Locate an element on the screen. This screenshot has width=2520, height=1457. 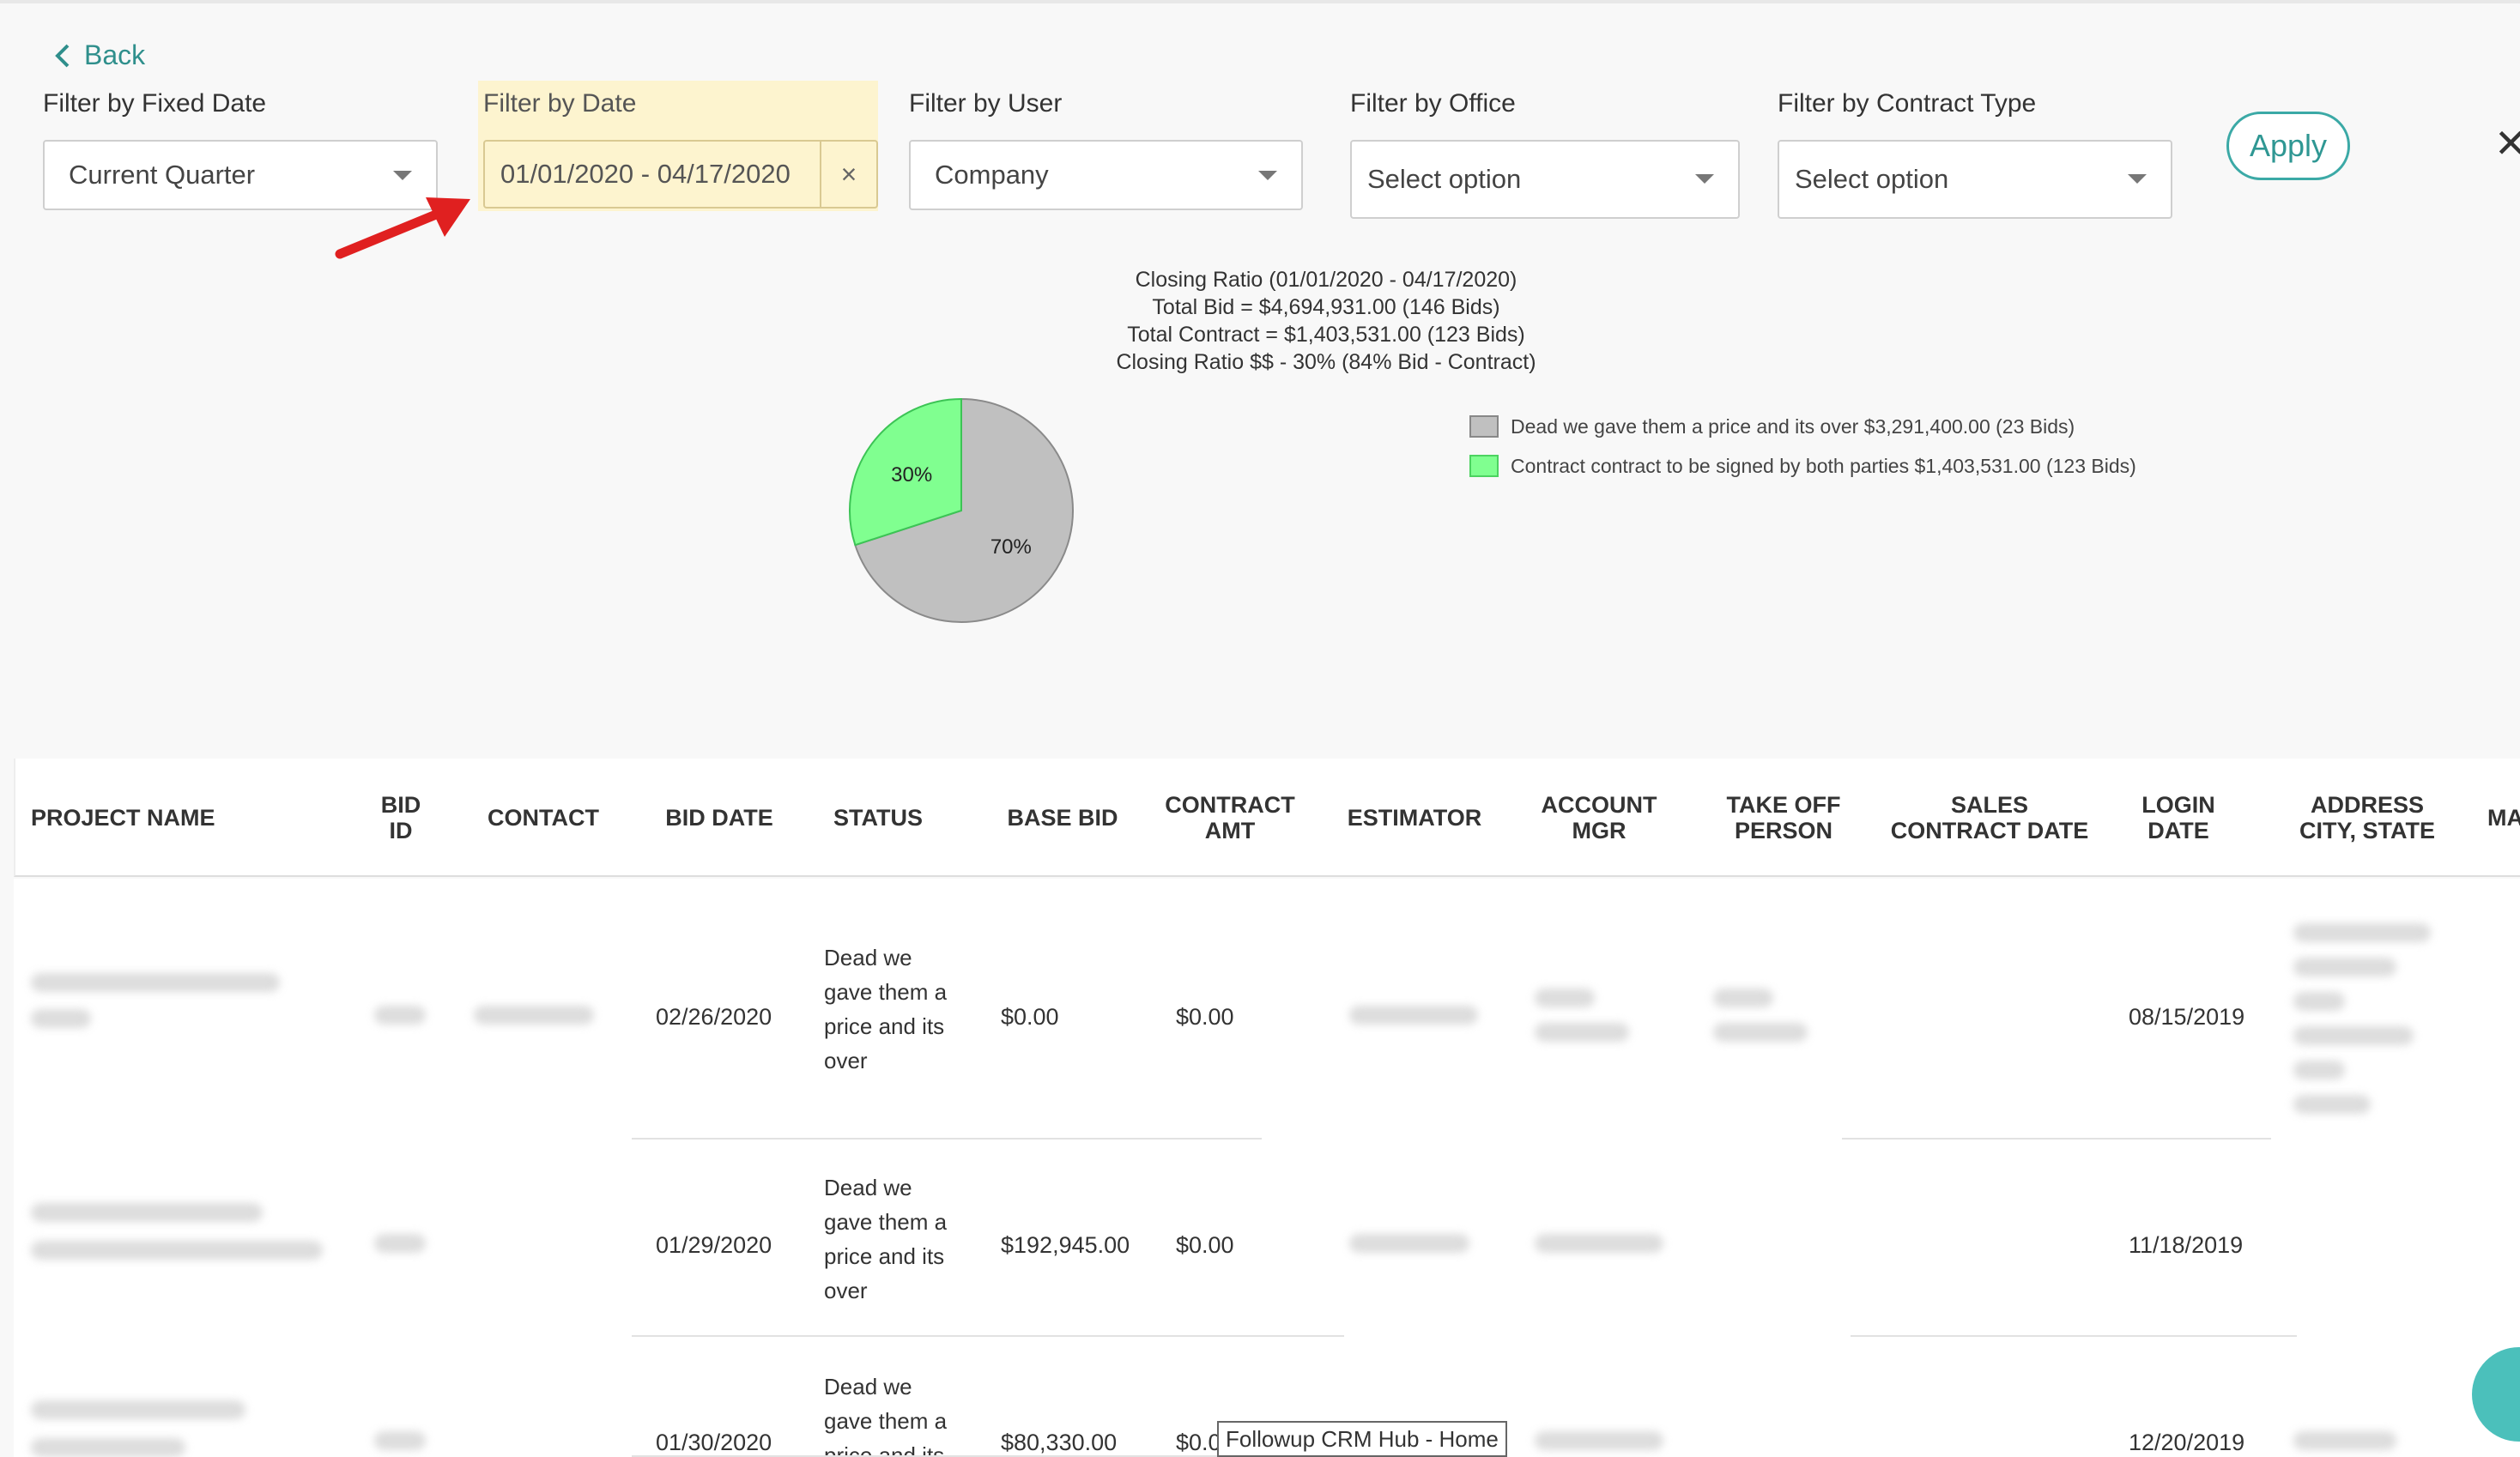
filter-fixed-date-label: Filter by Fixed Date is located at coordinates (155, 103).